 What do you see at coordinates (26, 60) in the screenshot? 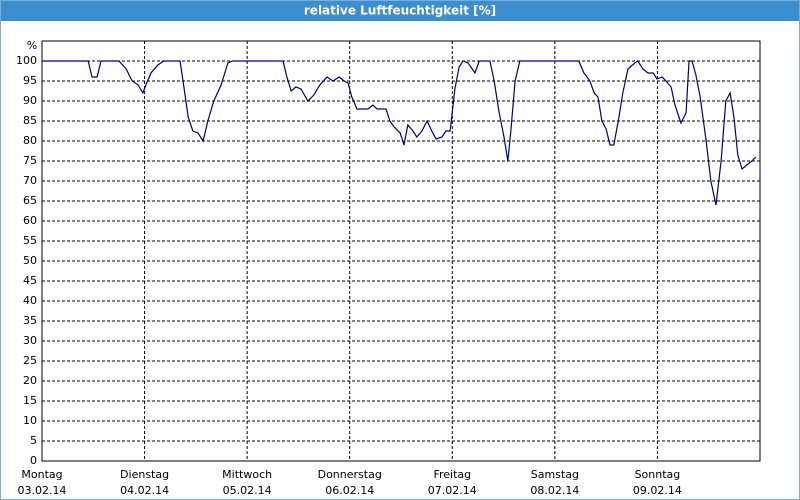
I see `y-tick-label: 100` at bounding box center [26, 60].